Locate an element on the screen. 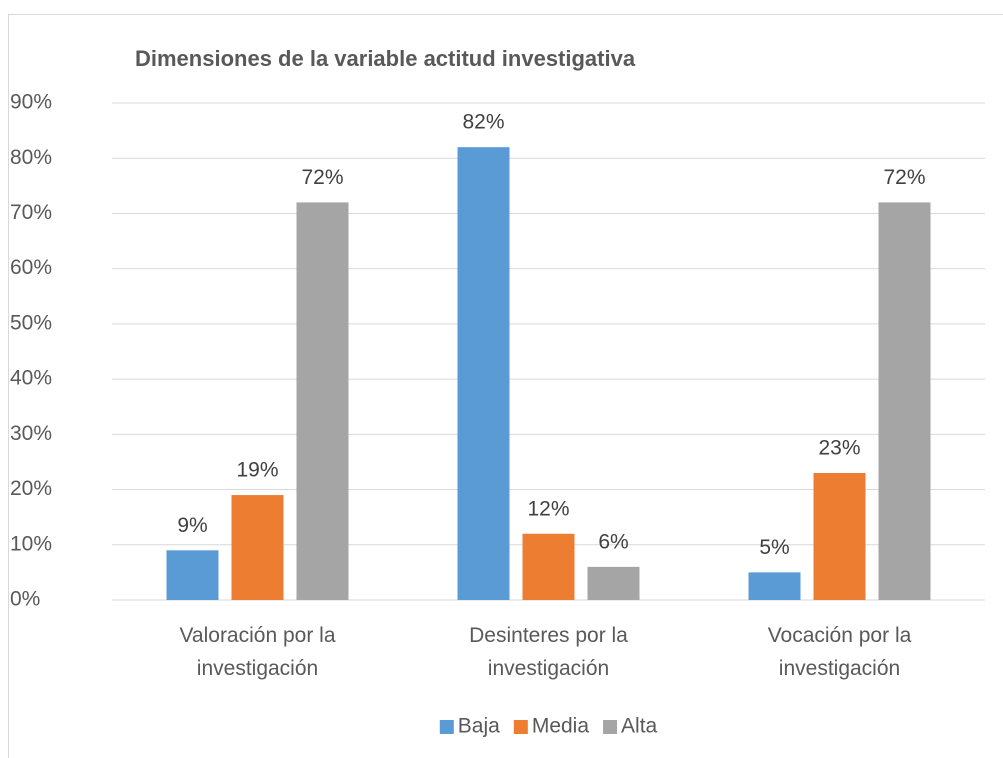  x-tick-line: Vocación por la is located at coordinates (840, 635).